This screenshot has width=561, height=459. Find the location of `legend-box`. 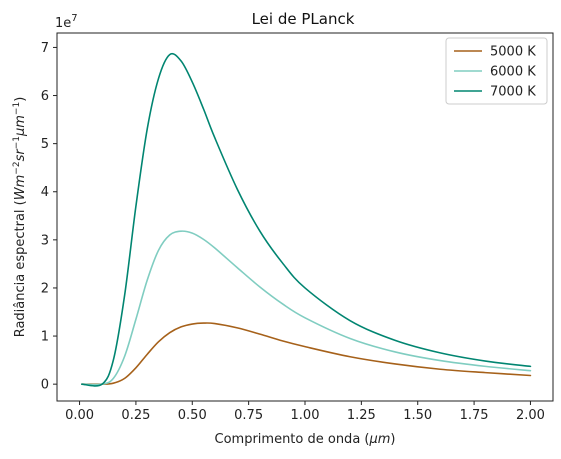

legend-box is located at coordinates (496, 71).